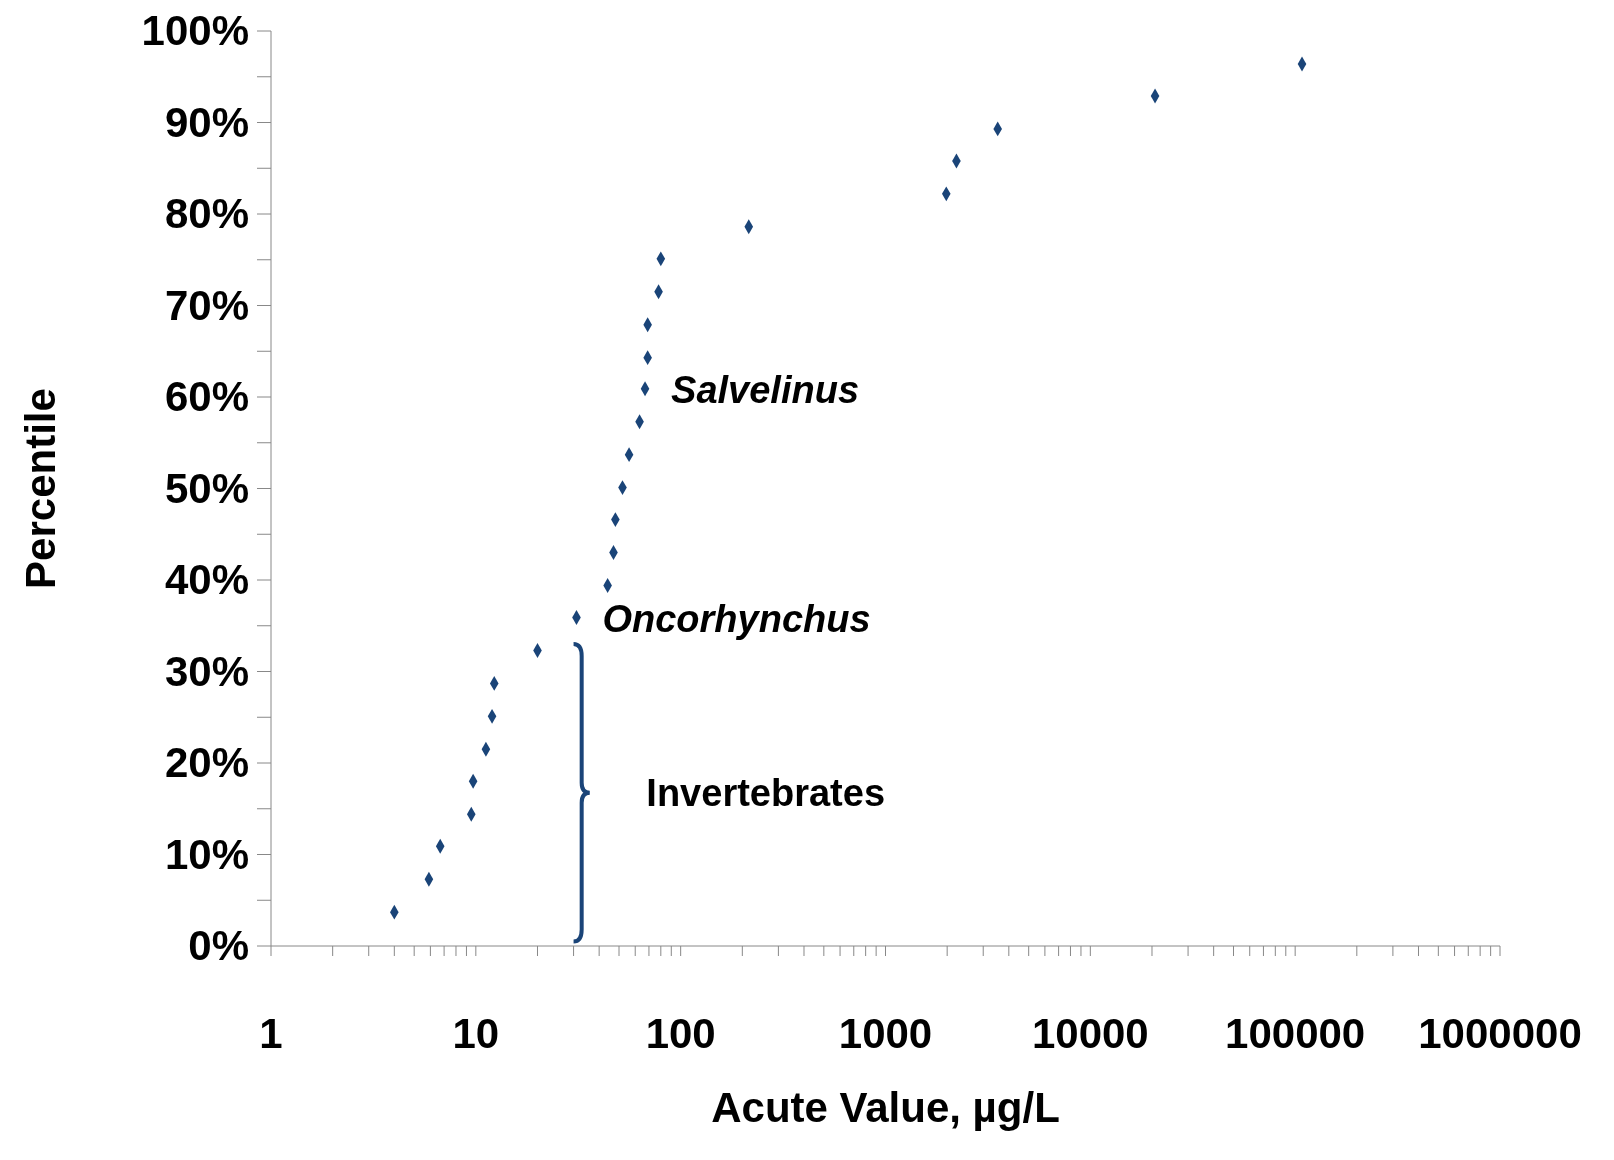  What do you see at coordinates (1090, 1033) in the screenshot?
I see `x-tick-label: 10000` at bounding box center [1090, 1033].